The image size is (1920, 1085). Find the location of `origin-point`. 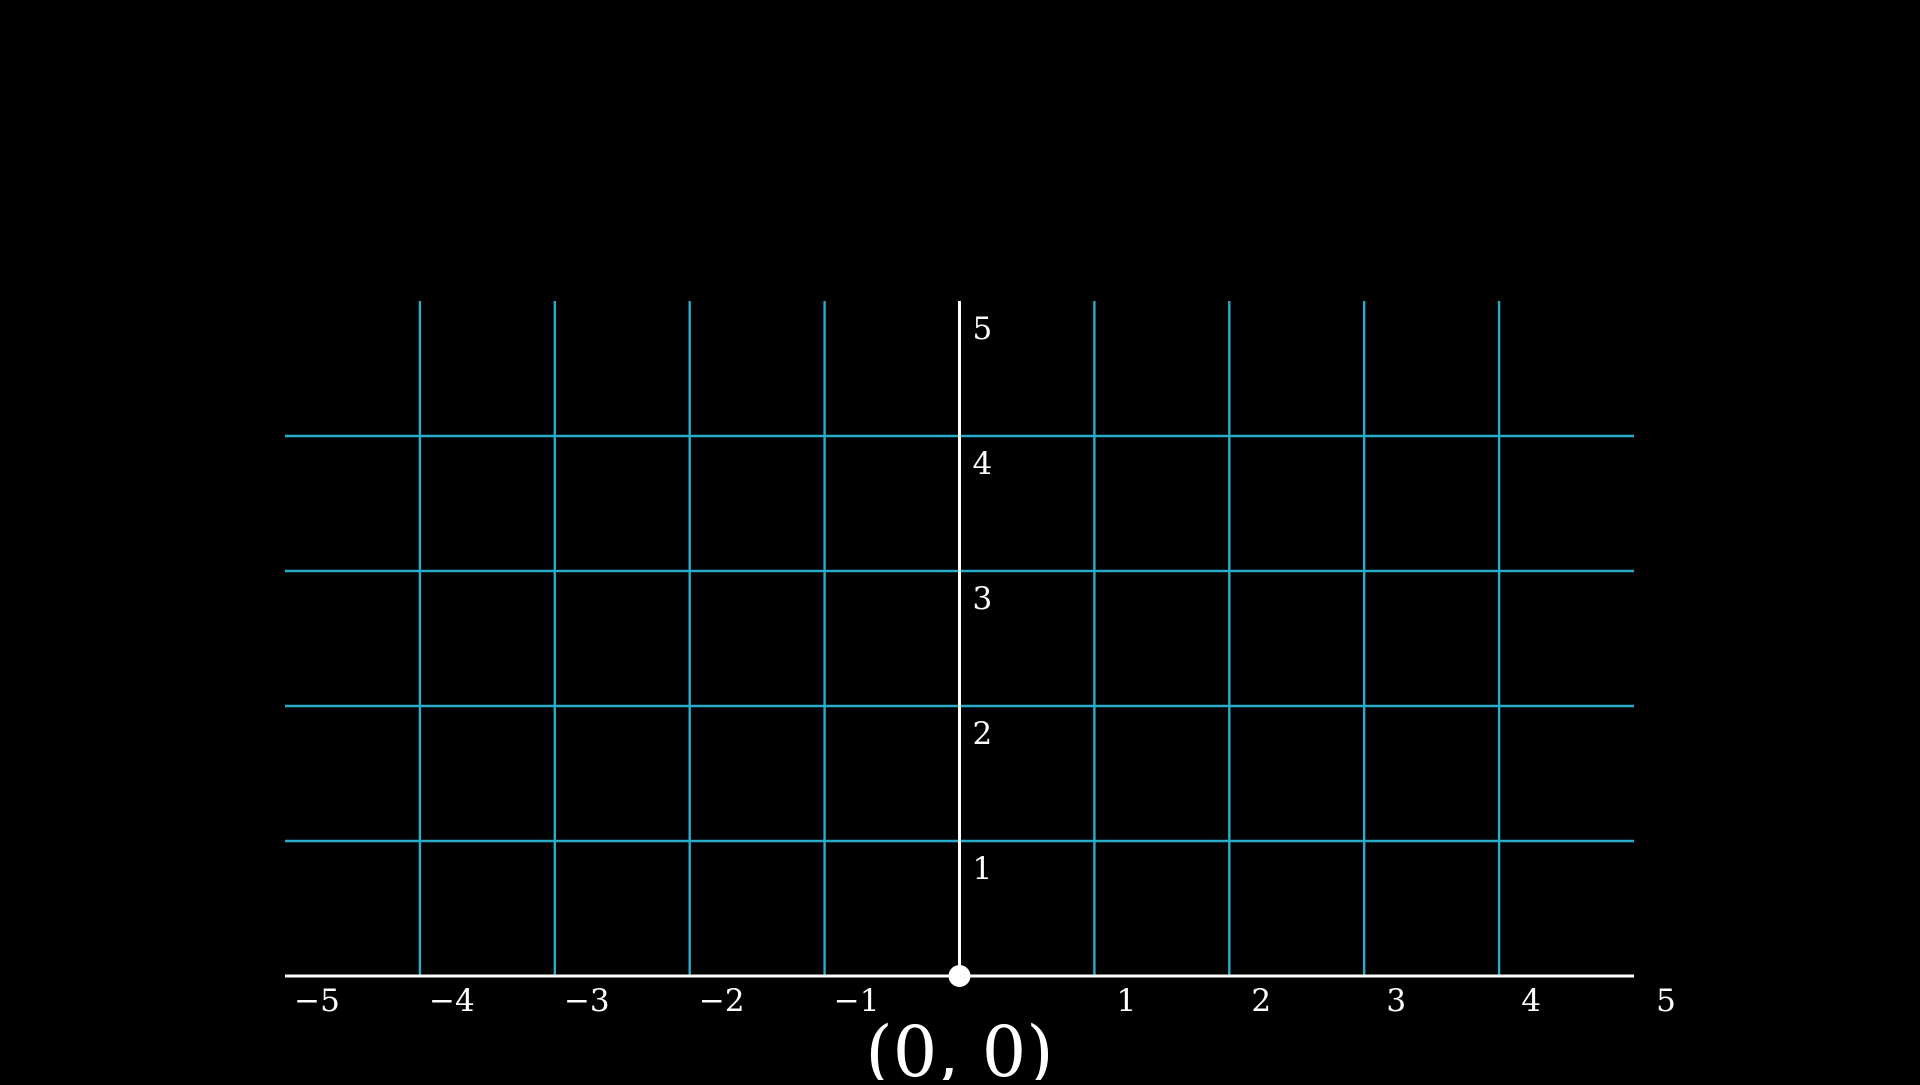

origin-point is located at coordinates (959, 976).